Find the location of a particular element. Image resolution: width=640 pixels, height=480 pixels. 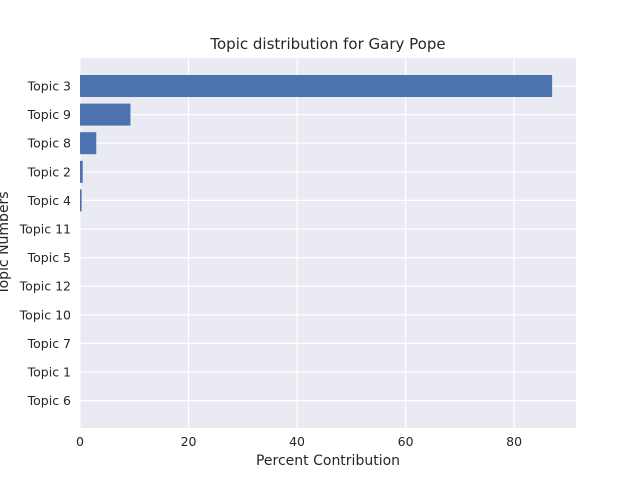

y-tick-label: Topic 7 is located at coordinates (49, 343).